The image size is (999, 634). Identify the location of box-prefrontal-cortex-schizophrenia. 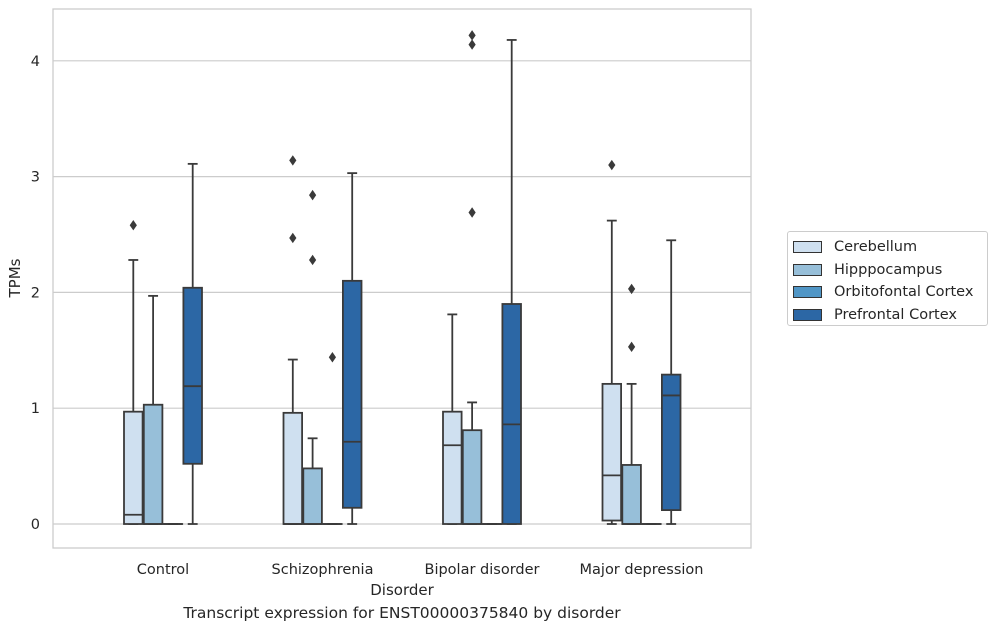
(352, 348).